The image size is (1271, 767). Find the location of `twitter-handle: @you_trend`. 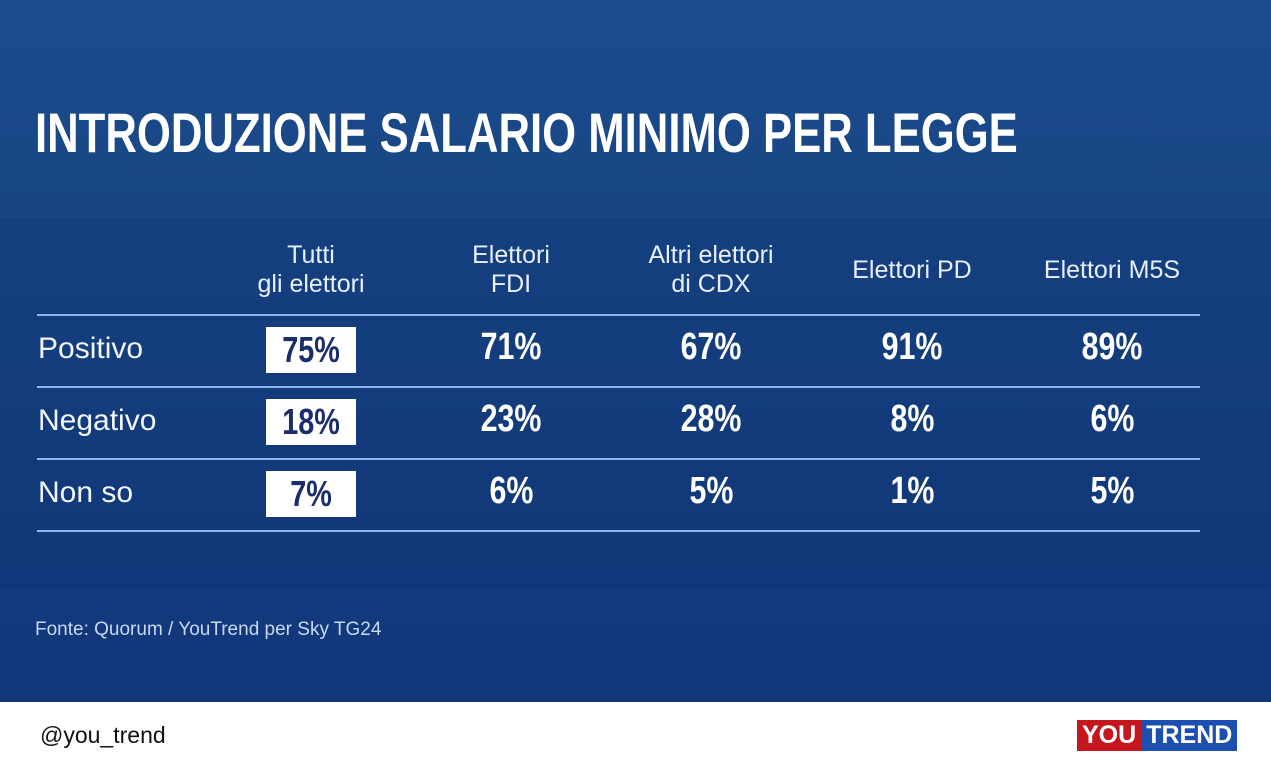

twitter-handle: @you_trend is located at coordinates (103, 735).